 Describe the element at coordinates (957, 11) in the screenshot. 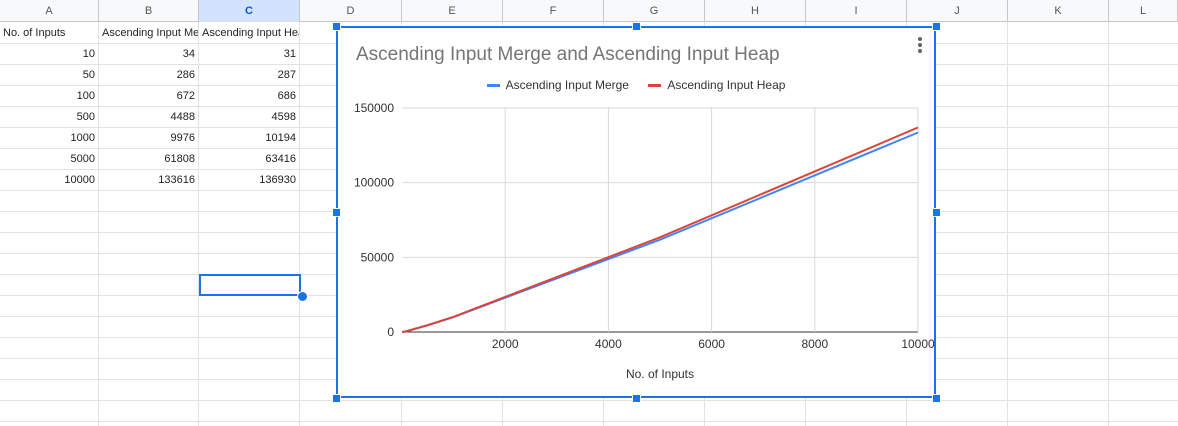

I see `column-header-j: J` at that location.